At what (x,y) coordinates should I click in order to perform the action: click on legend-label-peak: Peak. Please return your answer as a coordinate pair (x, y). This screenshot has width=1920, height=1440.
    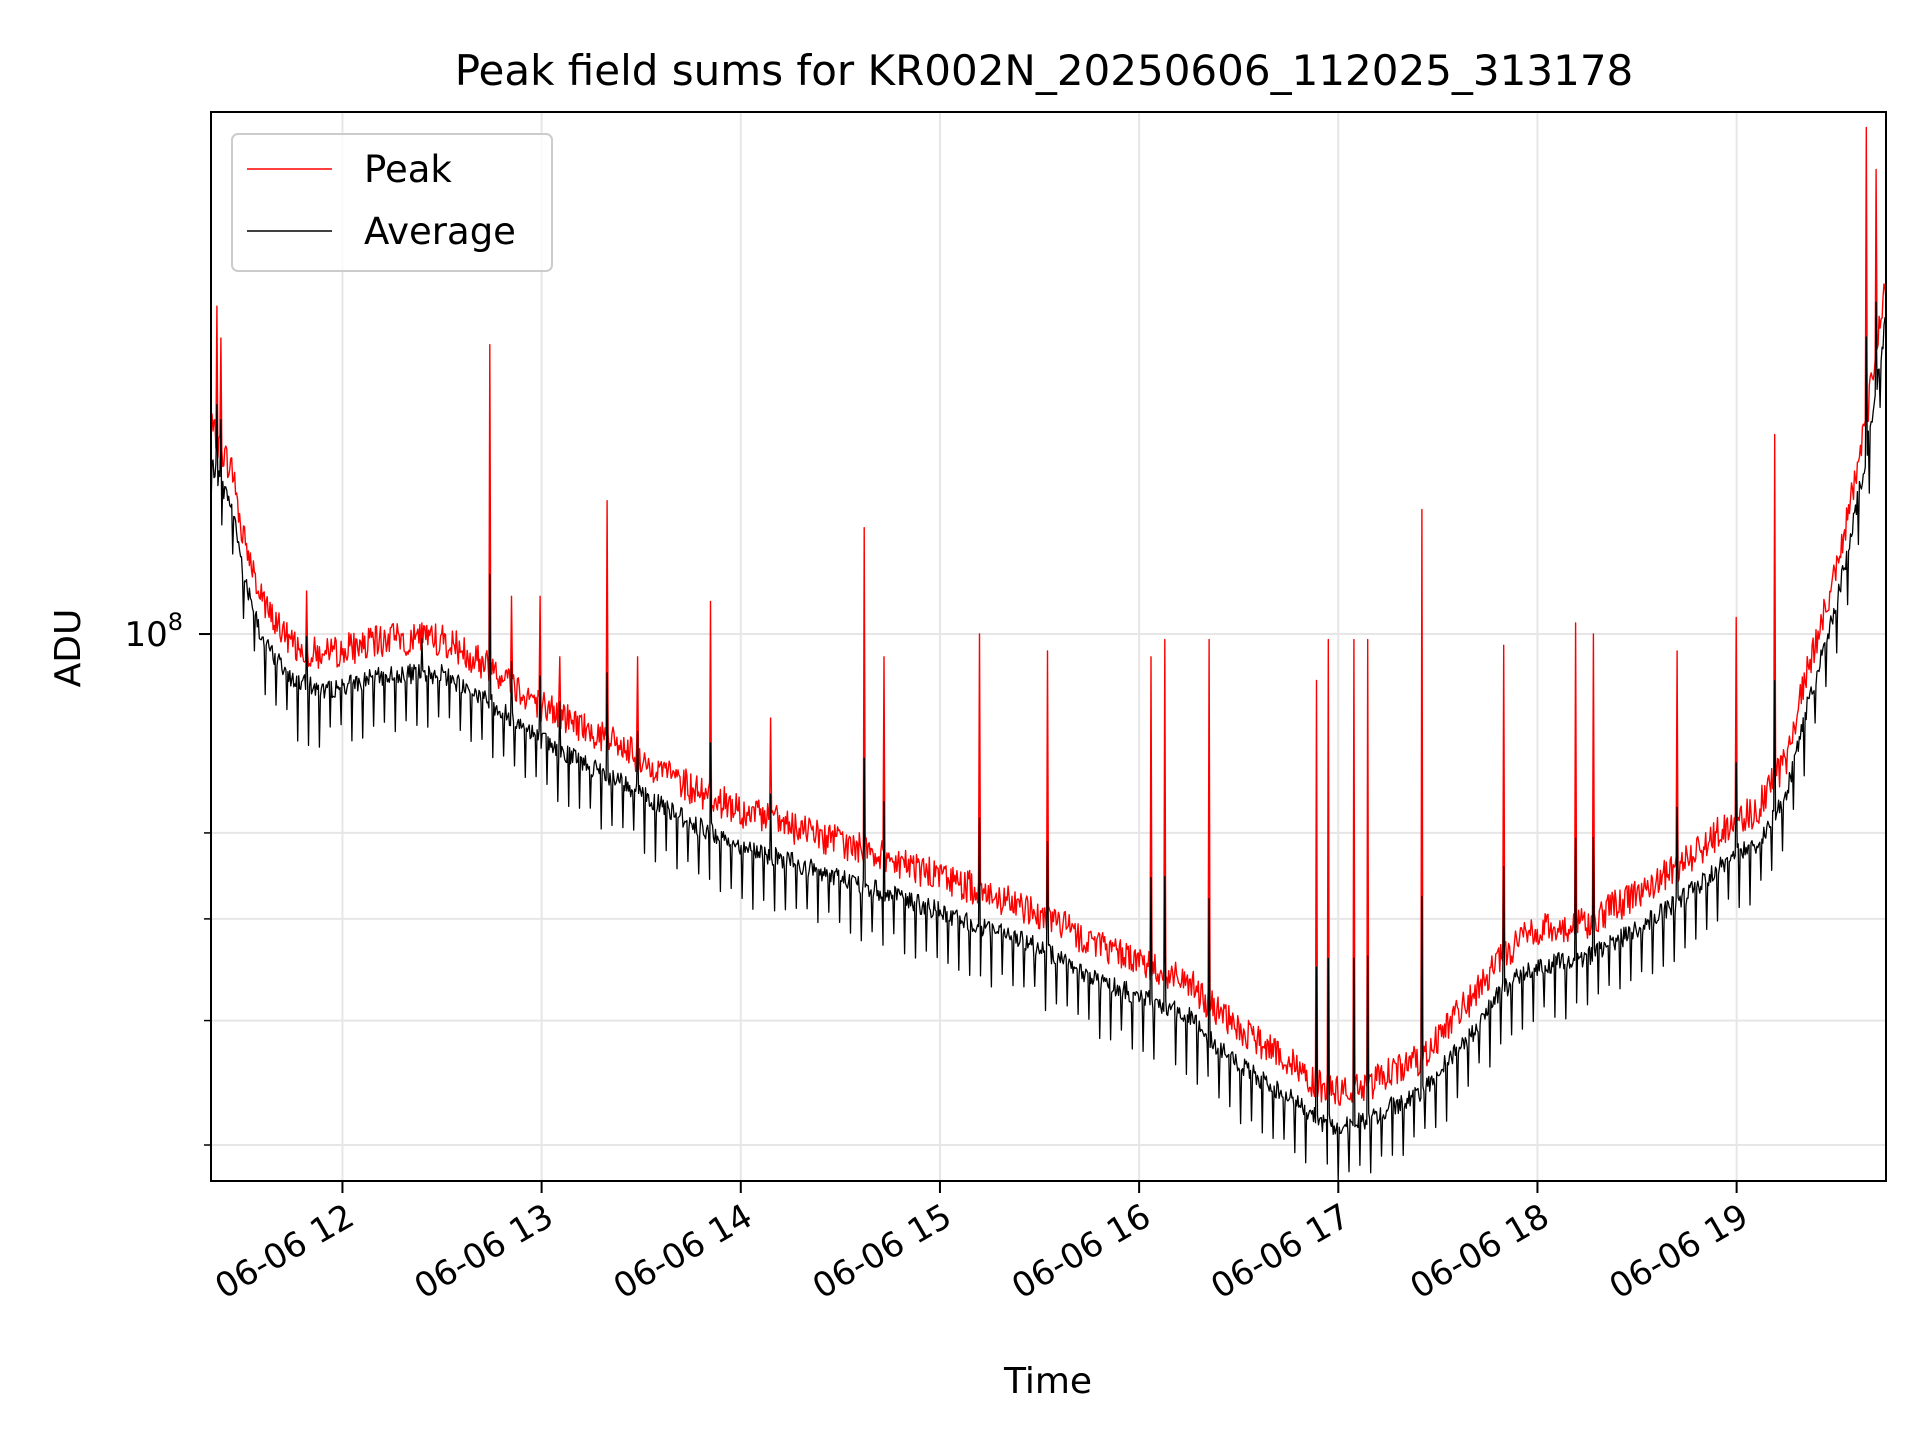
    Looking at the image, I should click on (408, 169).